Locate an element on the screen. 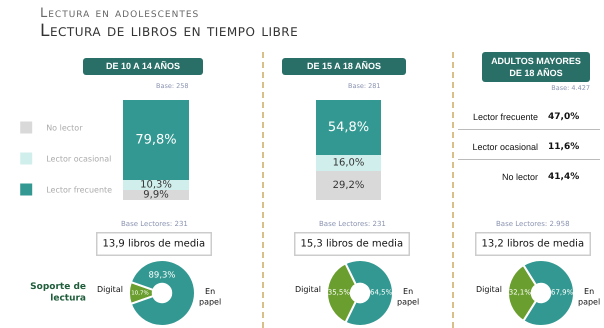  data-label: 9,9% is located at coordinates (156, 195).